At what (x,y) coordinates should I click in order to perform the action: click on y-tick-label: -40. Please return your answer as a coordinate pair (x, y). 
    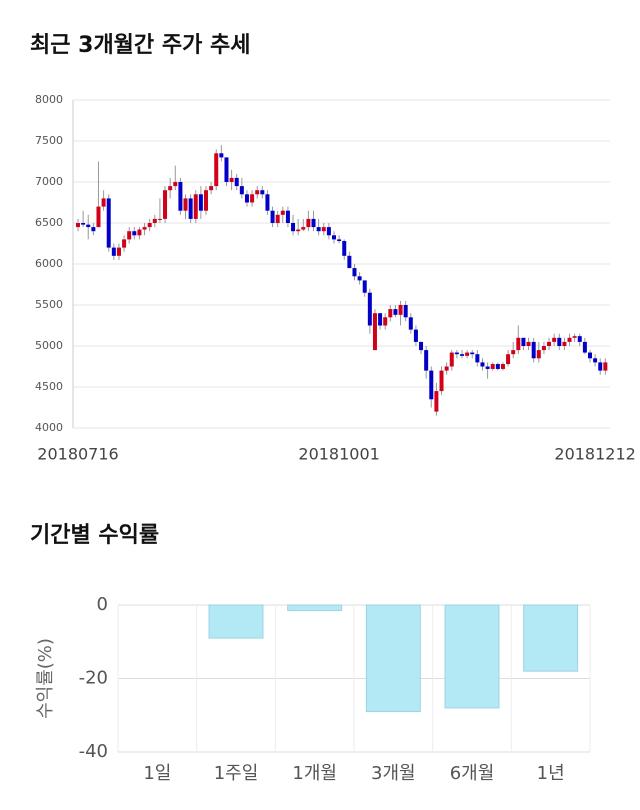
    Looking at the image, I should click on (93, 751).